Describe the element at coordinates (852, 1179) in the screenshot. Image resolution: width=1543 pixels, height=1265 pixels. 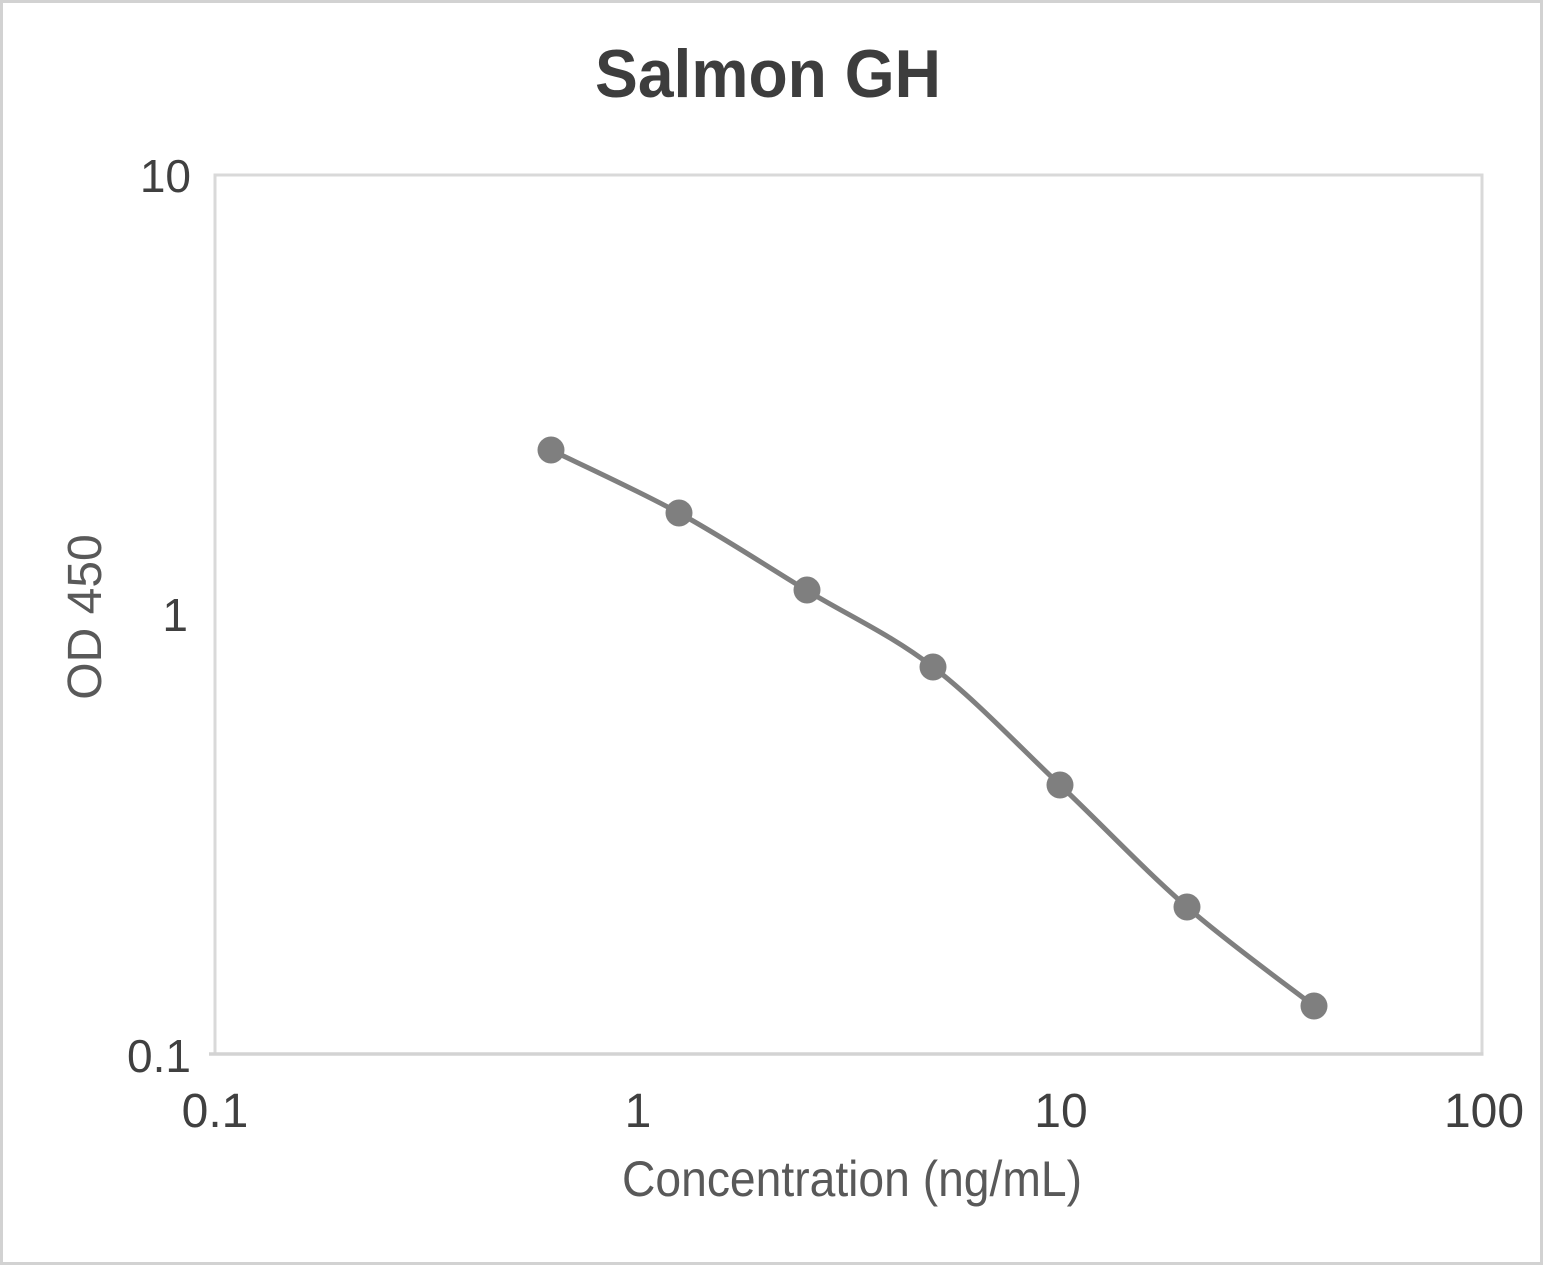
I see `svg-text: Concentration (ng/mL)` at that location.